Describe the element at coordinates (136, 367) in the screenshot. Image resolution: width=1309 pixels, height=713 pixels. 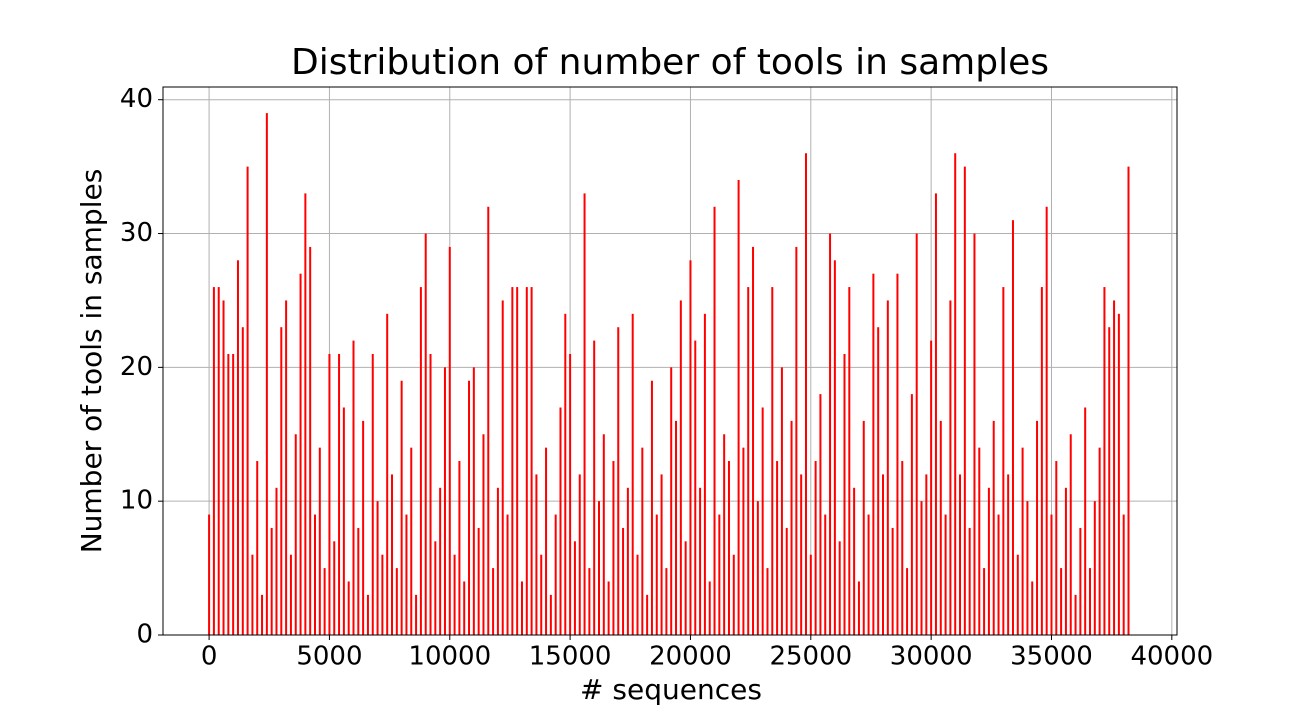
I see `y-tick-label: 20` at that location.